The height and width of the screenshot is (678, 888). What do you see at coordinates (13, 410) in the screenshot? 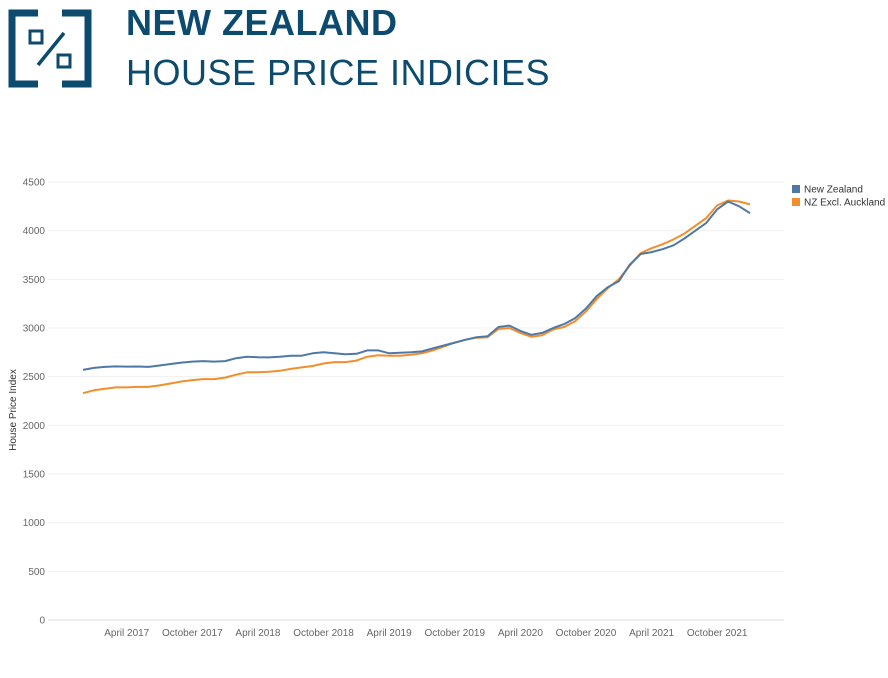
I see `y-axis-label: House Price Index` at bounding box center [13, 410].